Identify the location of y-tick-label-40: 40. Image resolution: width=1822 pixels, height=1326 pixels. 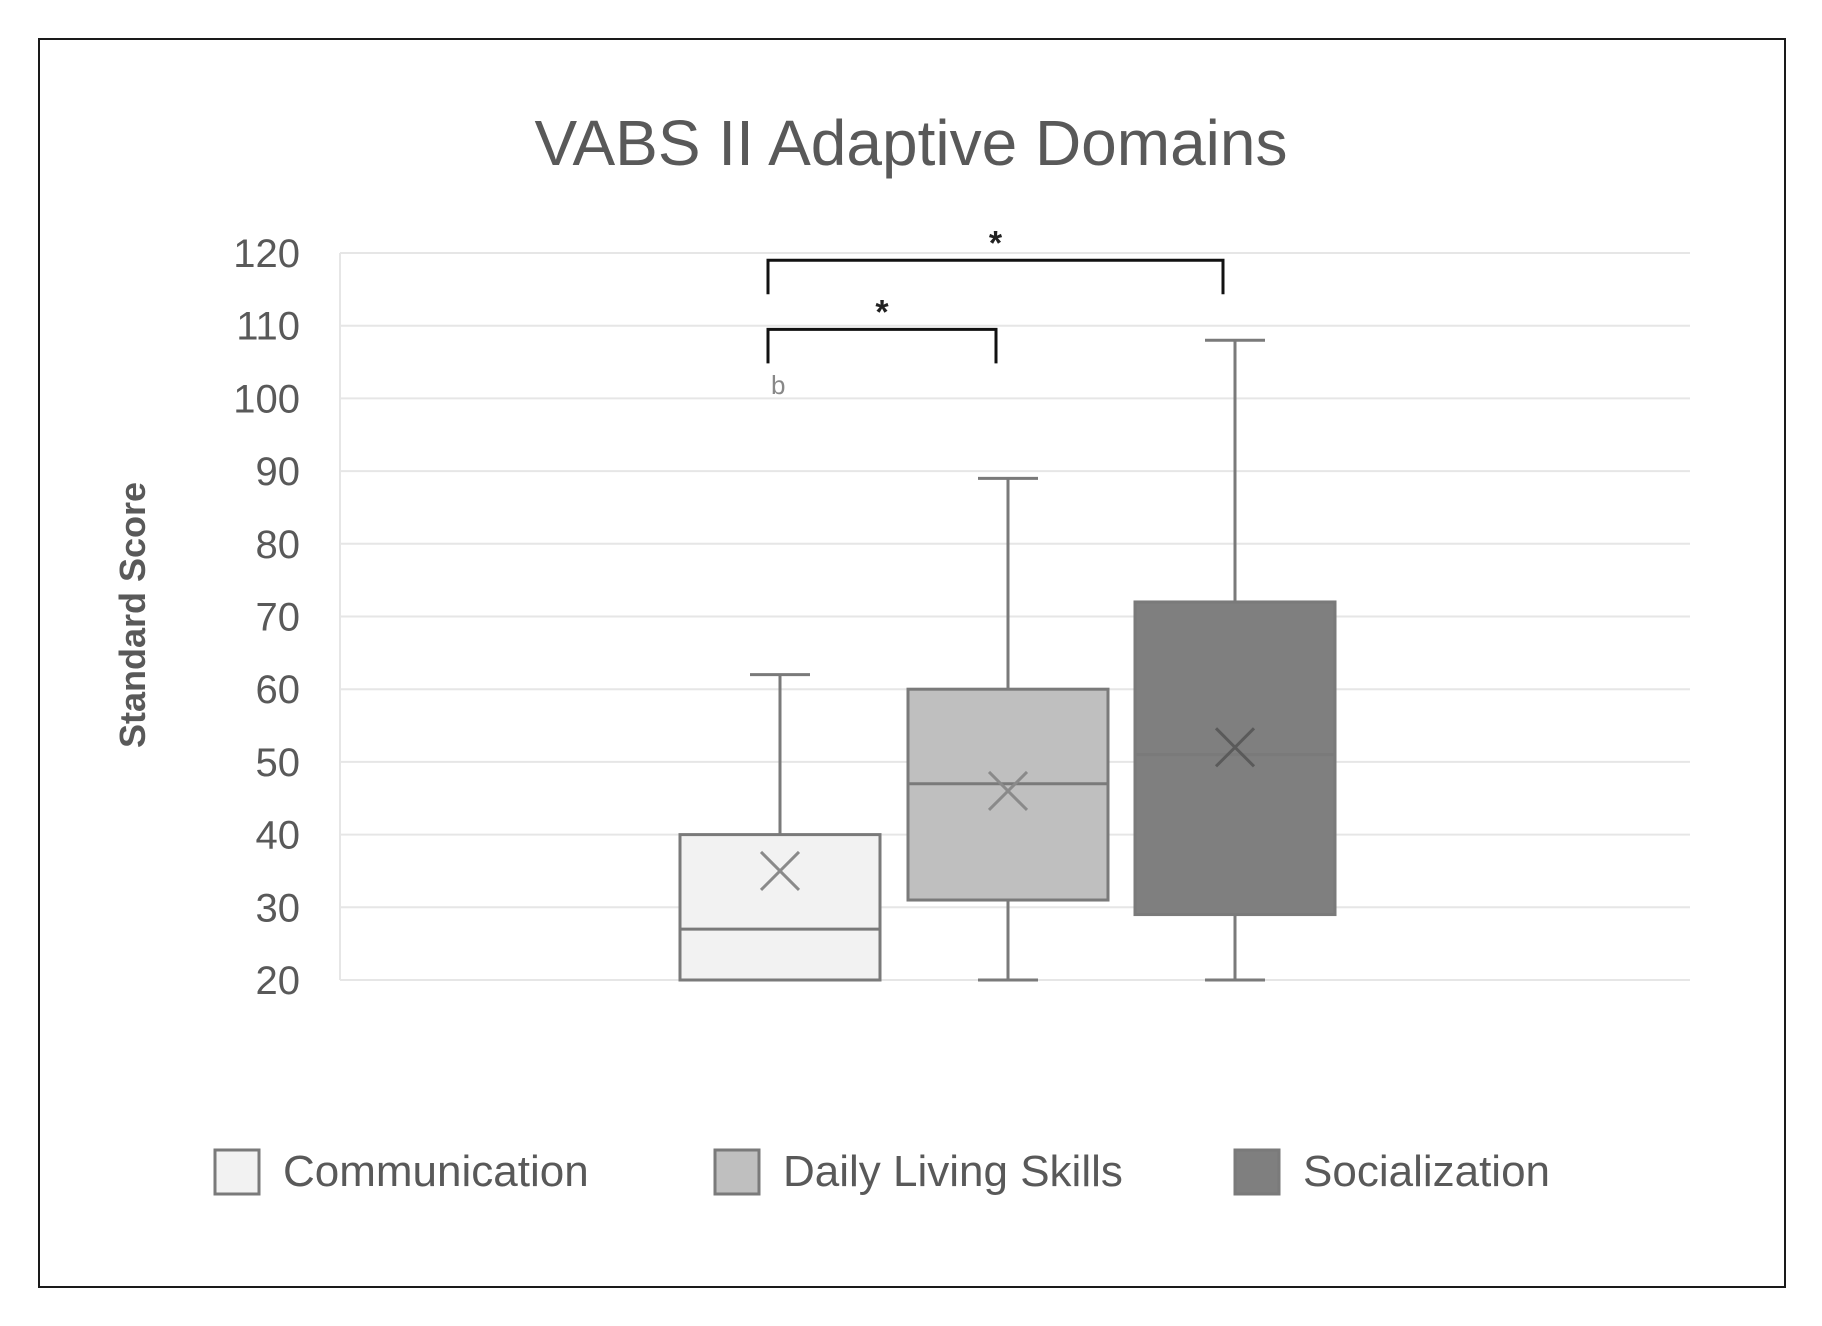
(278, 836).